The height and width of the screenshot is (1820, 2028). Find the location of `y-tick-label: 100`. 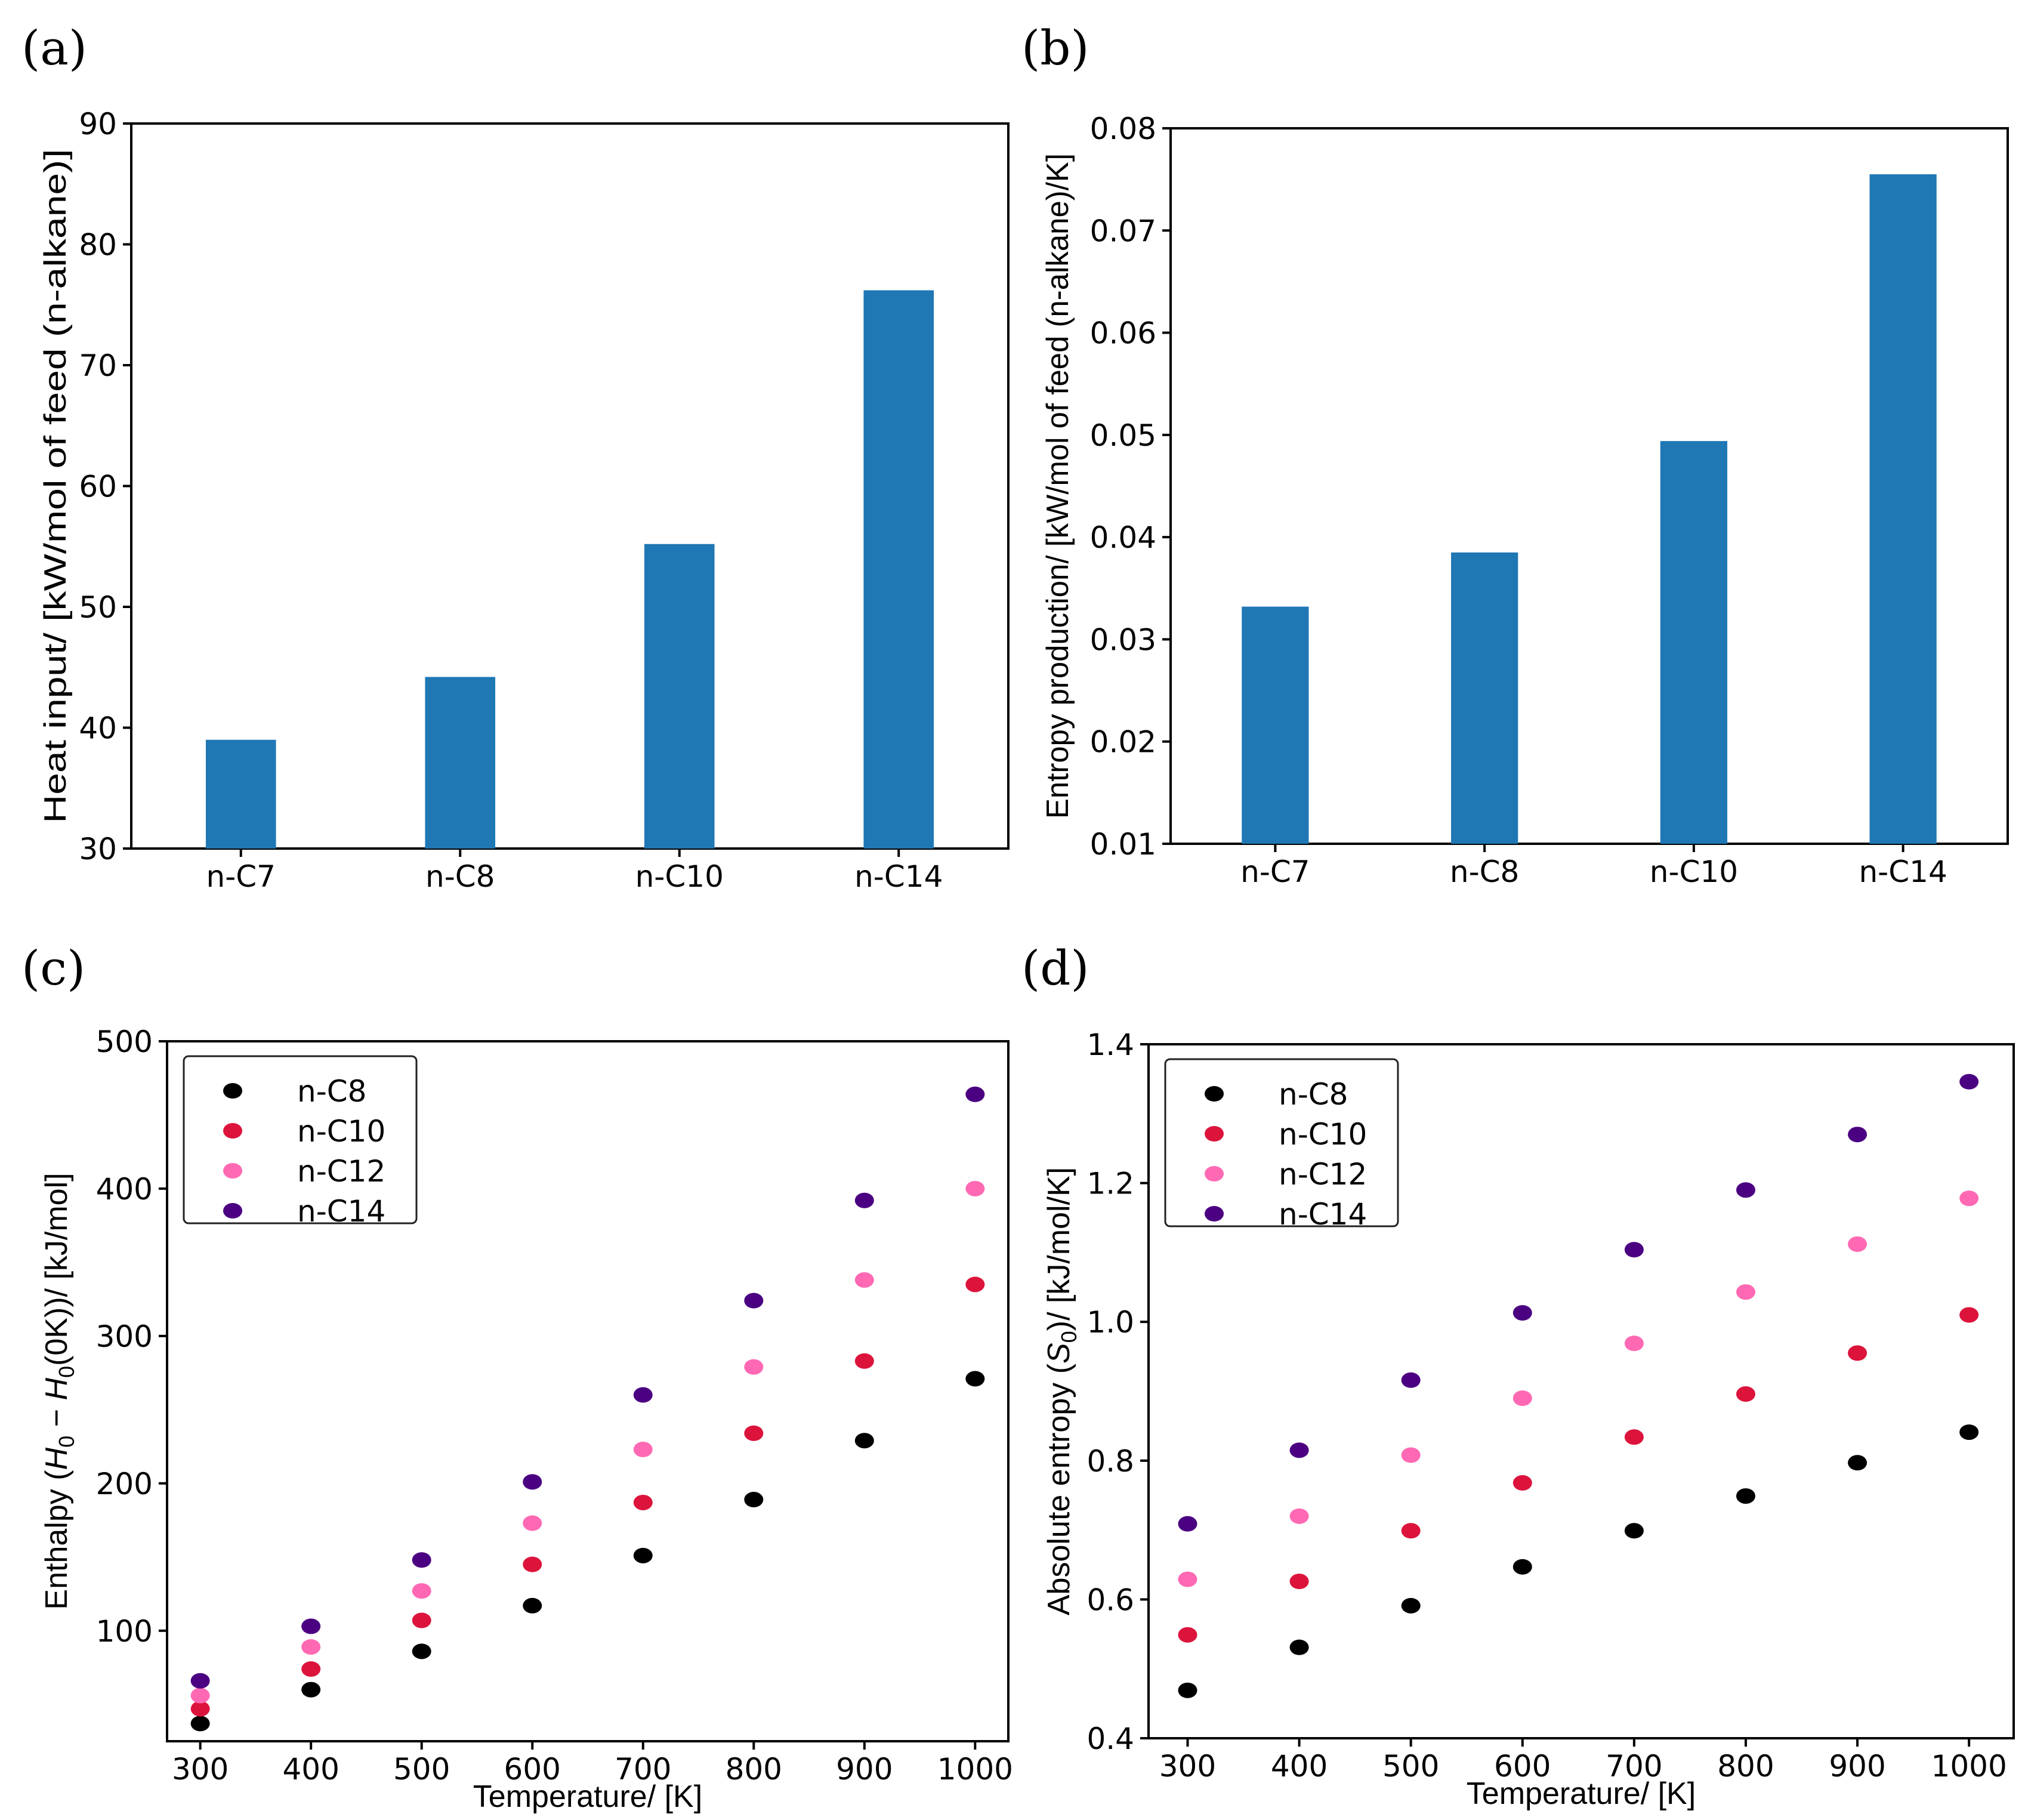

y-tick-label: 100 is located at coordinates (124, 1632).